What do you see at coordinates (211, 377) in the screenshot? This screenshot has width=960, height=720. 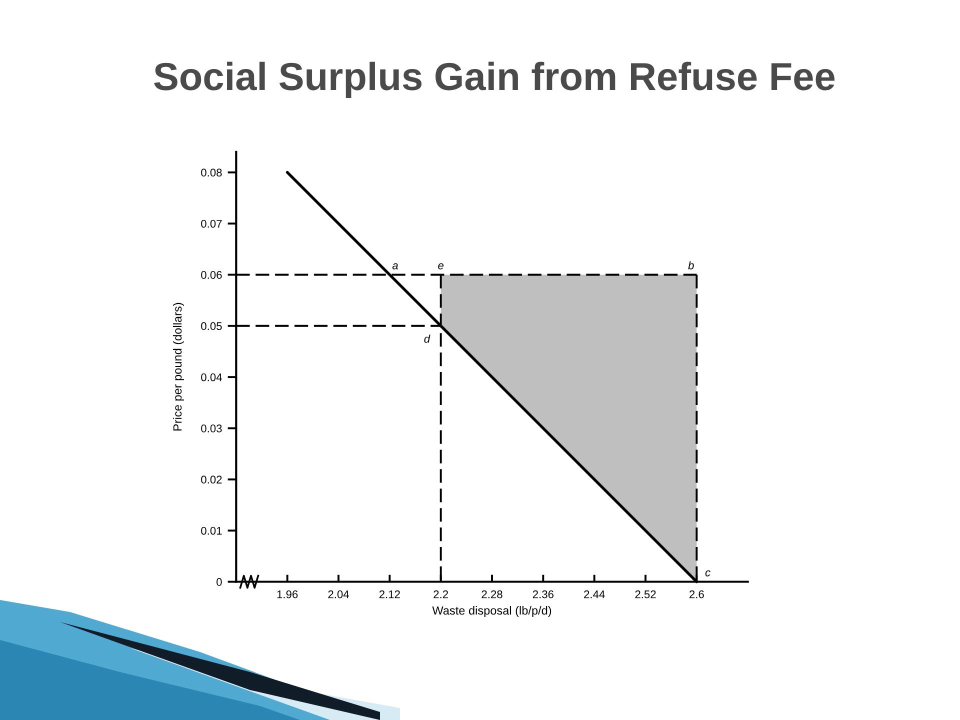 I see `y-tick-label: 0.04` at bounding box center [211, 377].